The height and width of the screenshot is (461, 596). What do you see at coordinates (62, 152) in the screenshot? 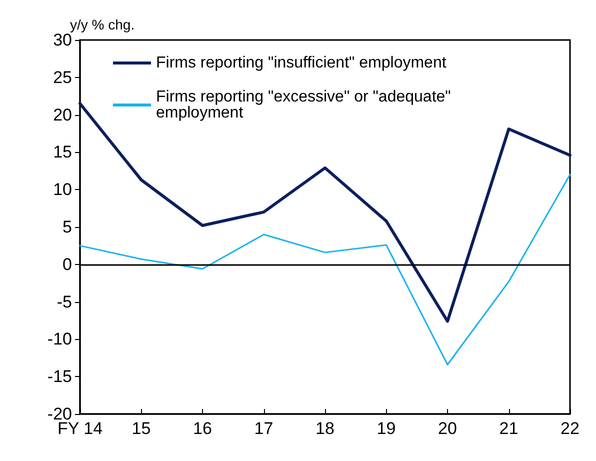
I see `y-tick-label: 15` at bounding box center [62, 152].